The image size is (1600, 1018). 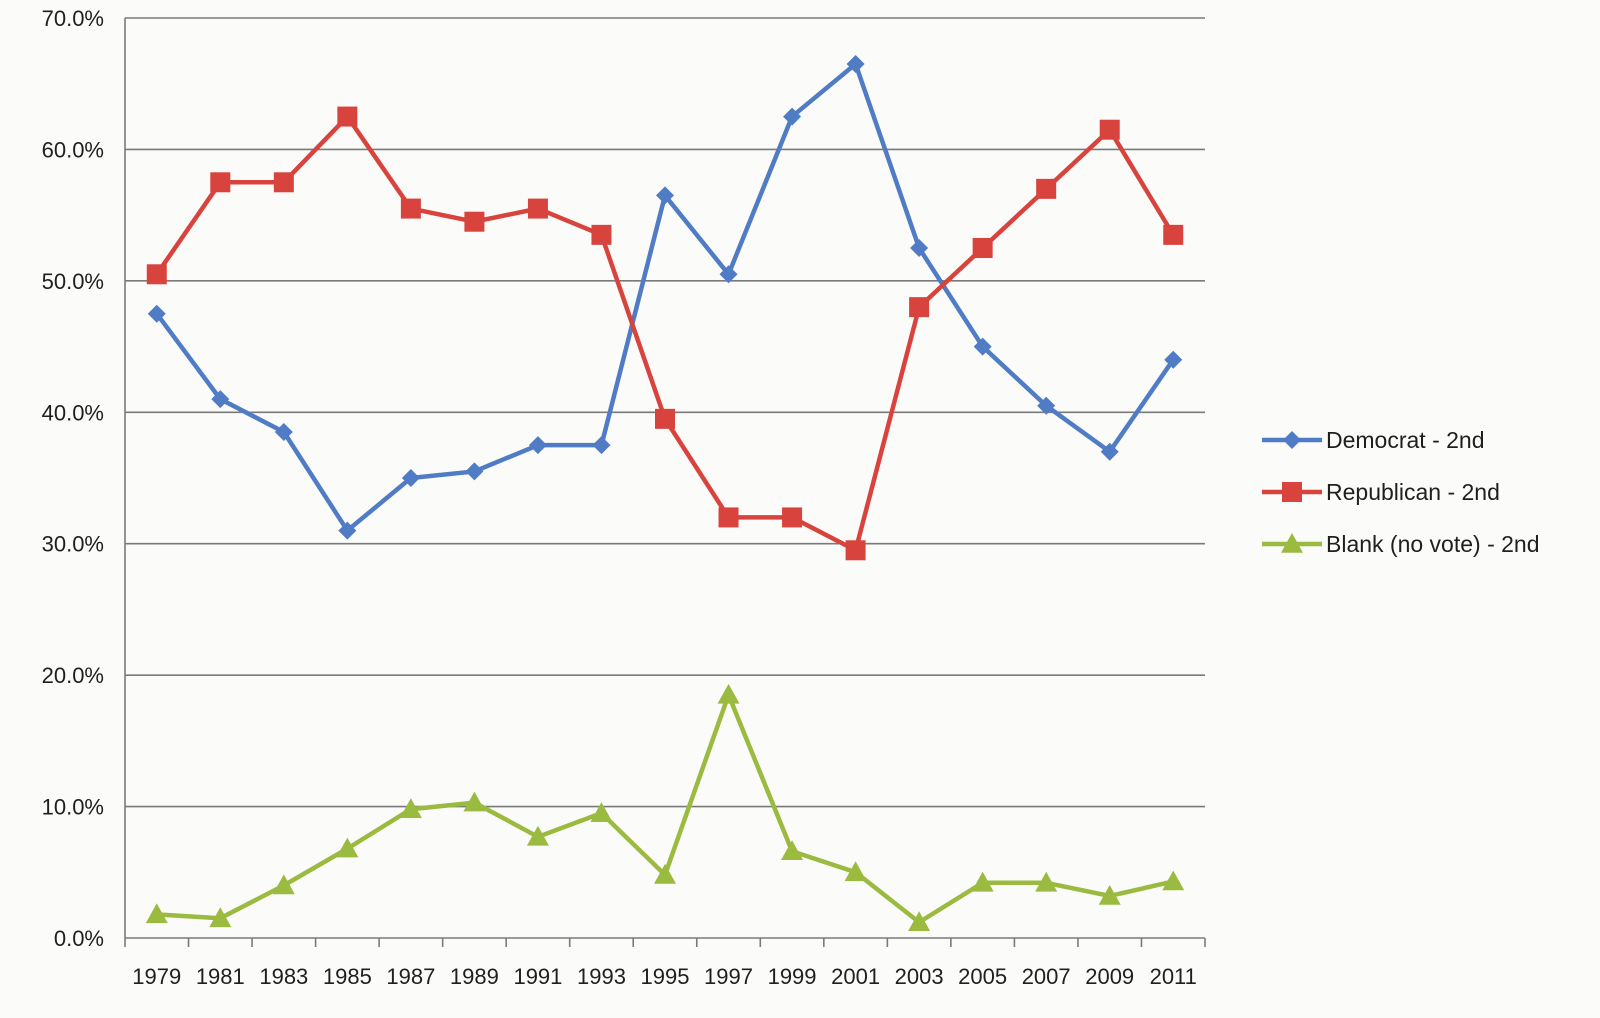 What do you see at coordinates (474, 976) in the screenshot?
I see `x-tick-label: 1989` at bounding box center [474, 976].